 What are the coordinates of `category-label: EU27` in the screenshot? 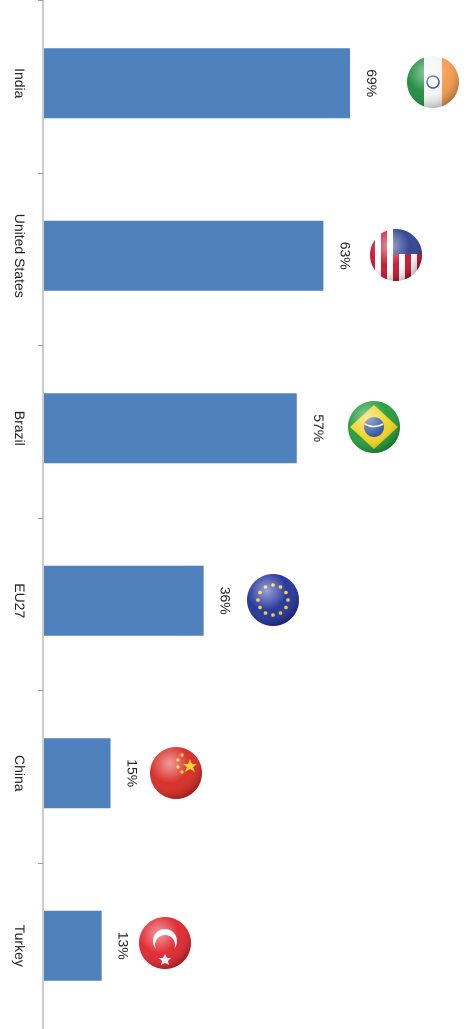 It's located at (20, 600).